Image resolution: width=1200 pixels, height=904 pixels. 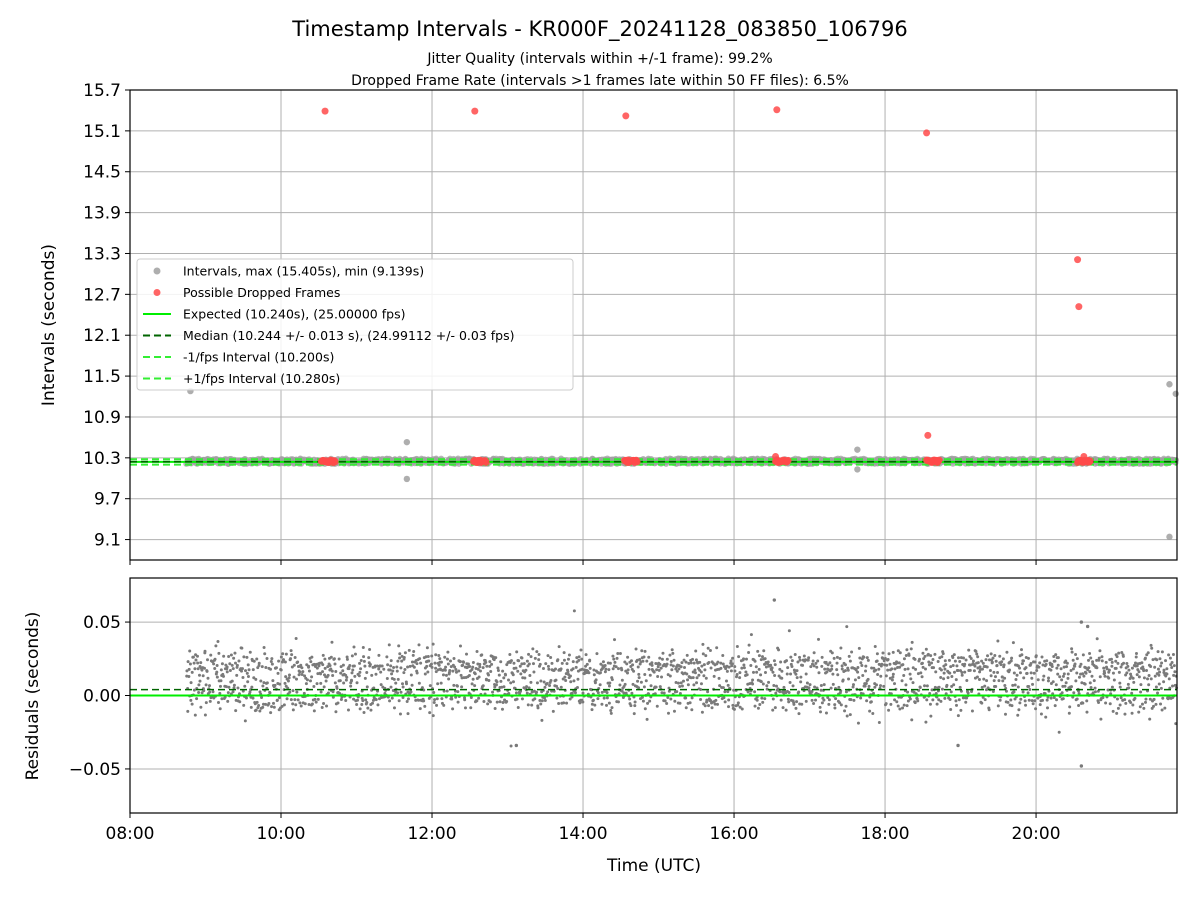 I want to click on bottom-xtick-label: 16:00, so click(x=734, y=834).